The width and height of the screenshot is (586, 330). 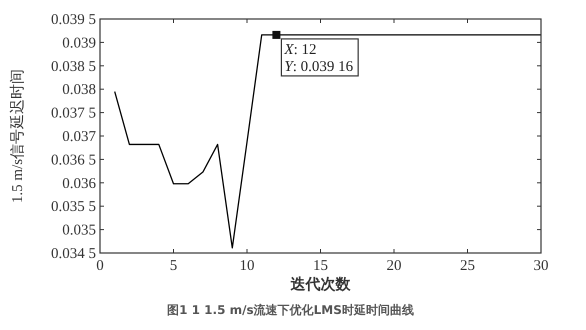 What do you see at coordinates (79, 137) in the screenshot?
I see `y-tick-label: 0.037` at bounding box center [79, 137].